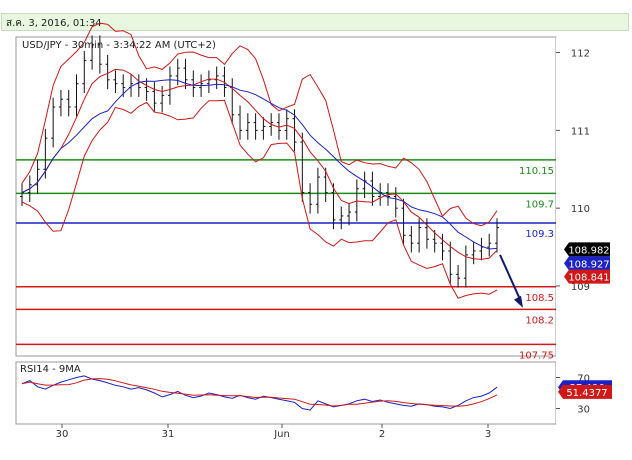 The image size is (632, 460). What do you see at coordinates (518, 301) in the screenshot?
I see `forecast-arrow-head` at bounding box center [518, 301].